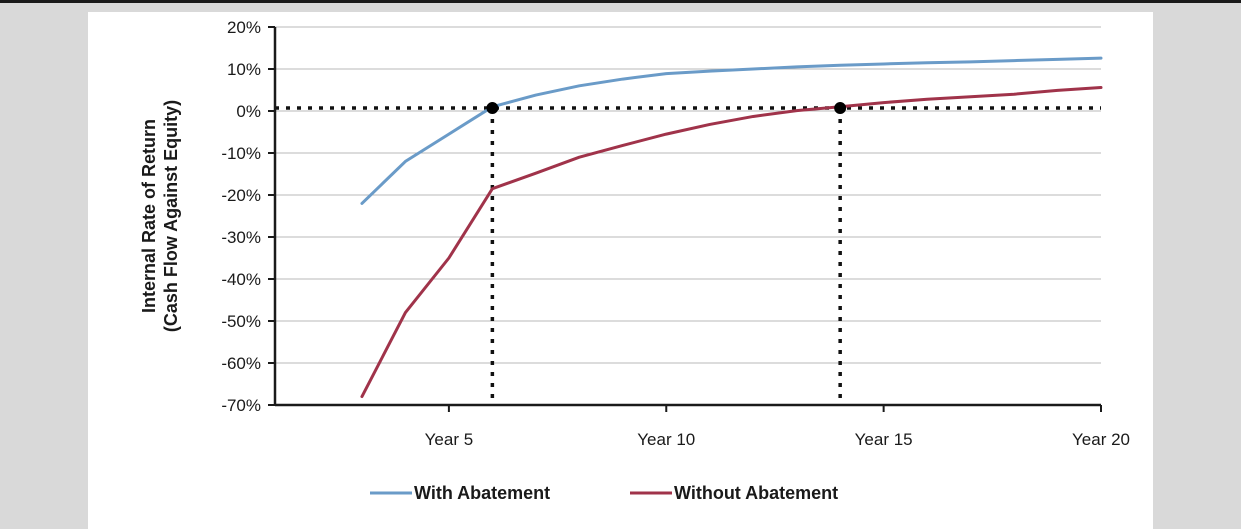 Image resolution: width=1241 pixels, height=529 pixels. Describe the element at coordinates (666, 439) in the screenshot. I see `x-tick-label: Year 10` at that location.